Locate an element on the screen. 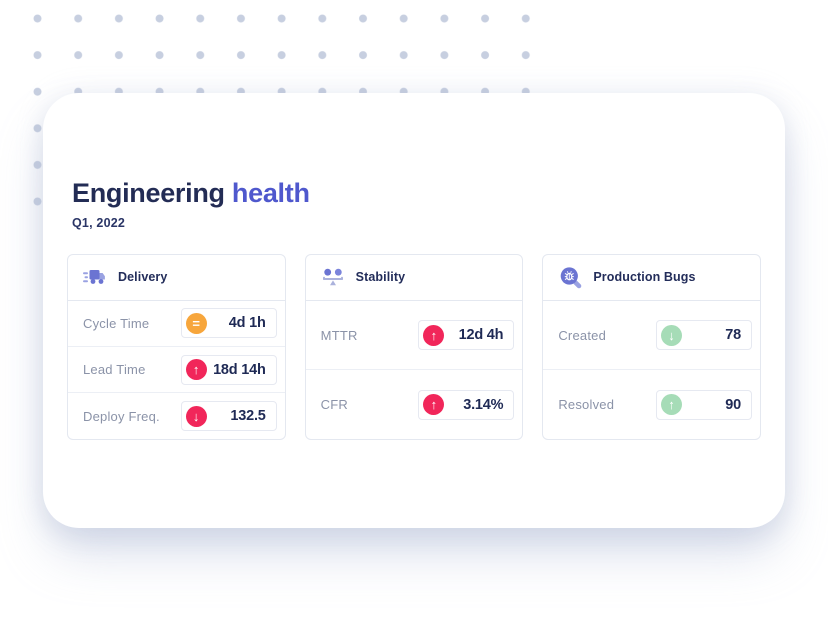  panel-delivery-header: Delivery is located at coordinates (176, 278).